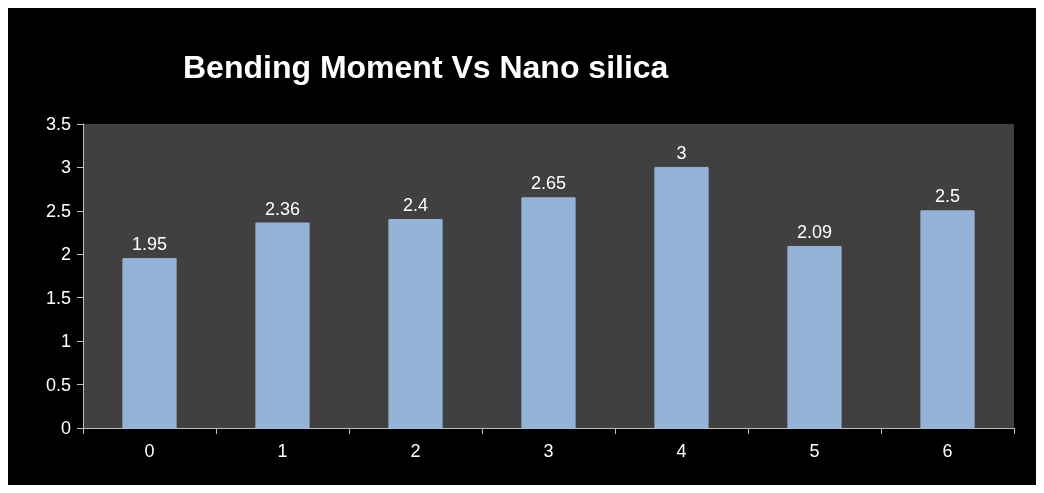 The width and height of the screenshot is (1044, 493). Describe the element at coordinates (548, 451) in the screenshot. I see `x-tick-label: 3` at that location.